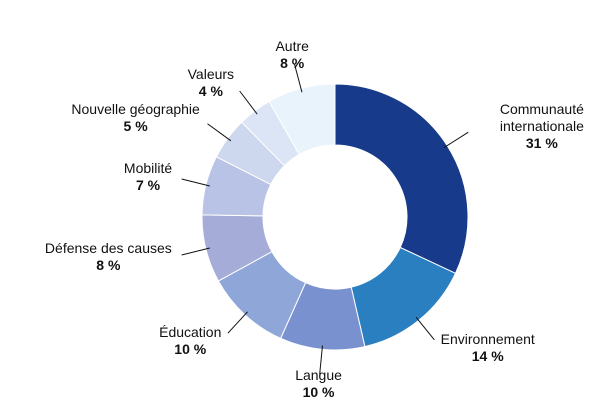  What do you see at coordinates (108, 248) in the screenshot?
I see `category-label: Défense des causes` at bounding box center [108, 248].